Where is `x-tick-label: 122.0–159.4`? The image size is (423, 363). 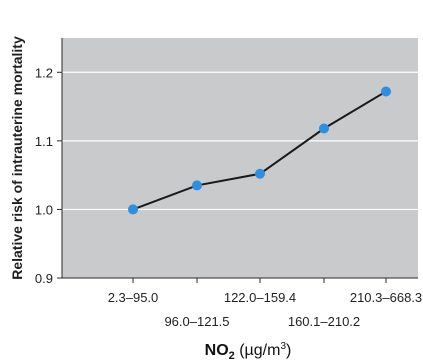 x-tick-label: 122.0–159.4 is located at coordinates (260, 297).